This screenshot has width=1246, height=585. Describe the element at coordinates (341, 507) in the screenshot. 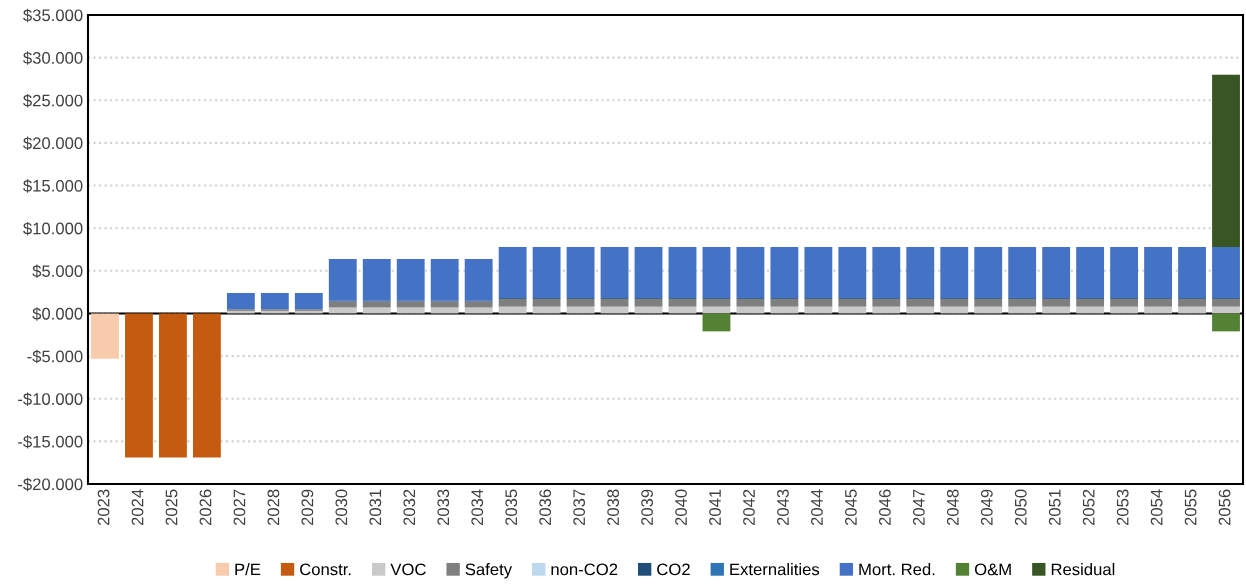

I see `x-tick-label: 2030` at that location.